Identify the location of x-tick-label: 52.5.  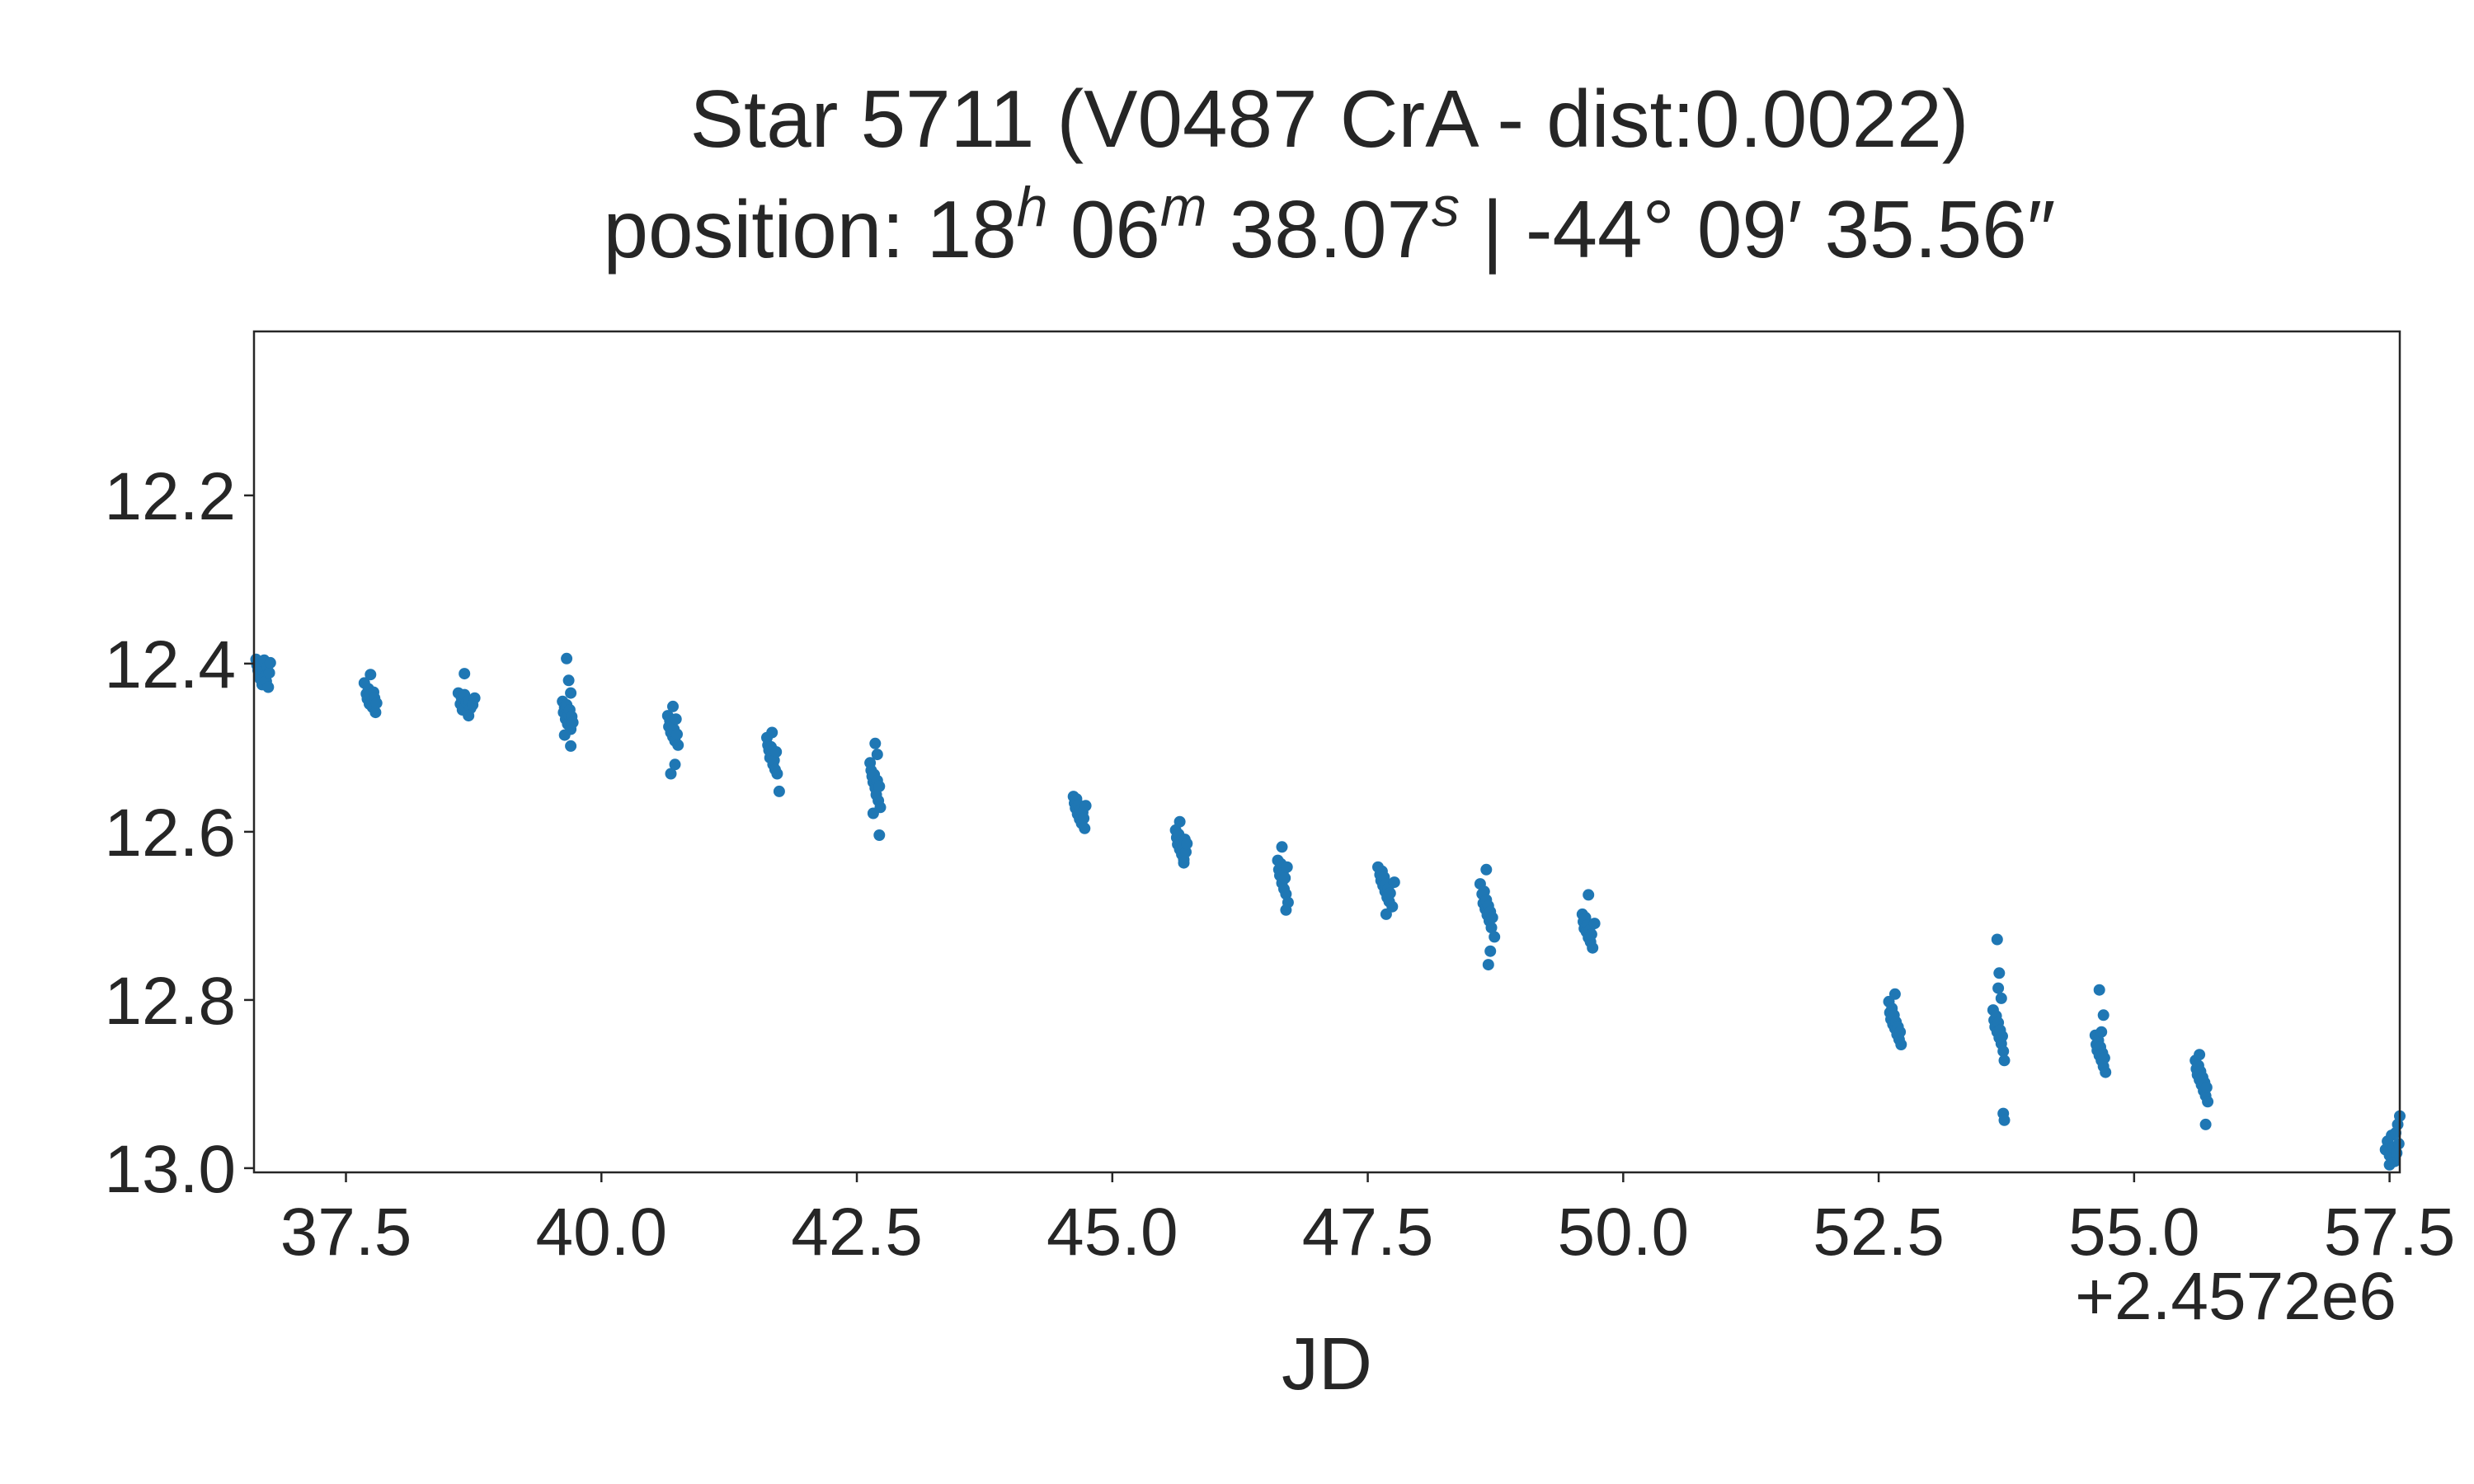
(1879, 1232).